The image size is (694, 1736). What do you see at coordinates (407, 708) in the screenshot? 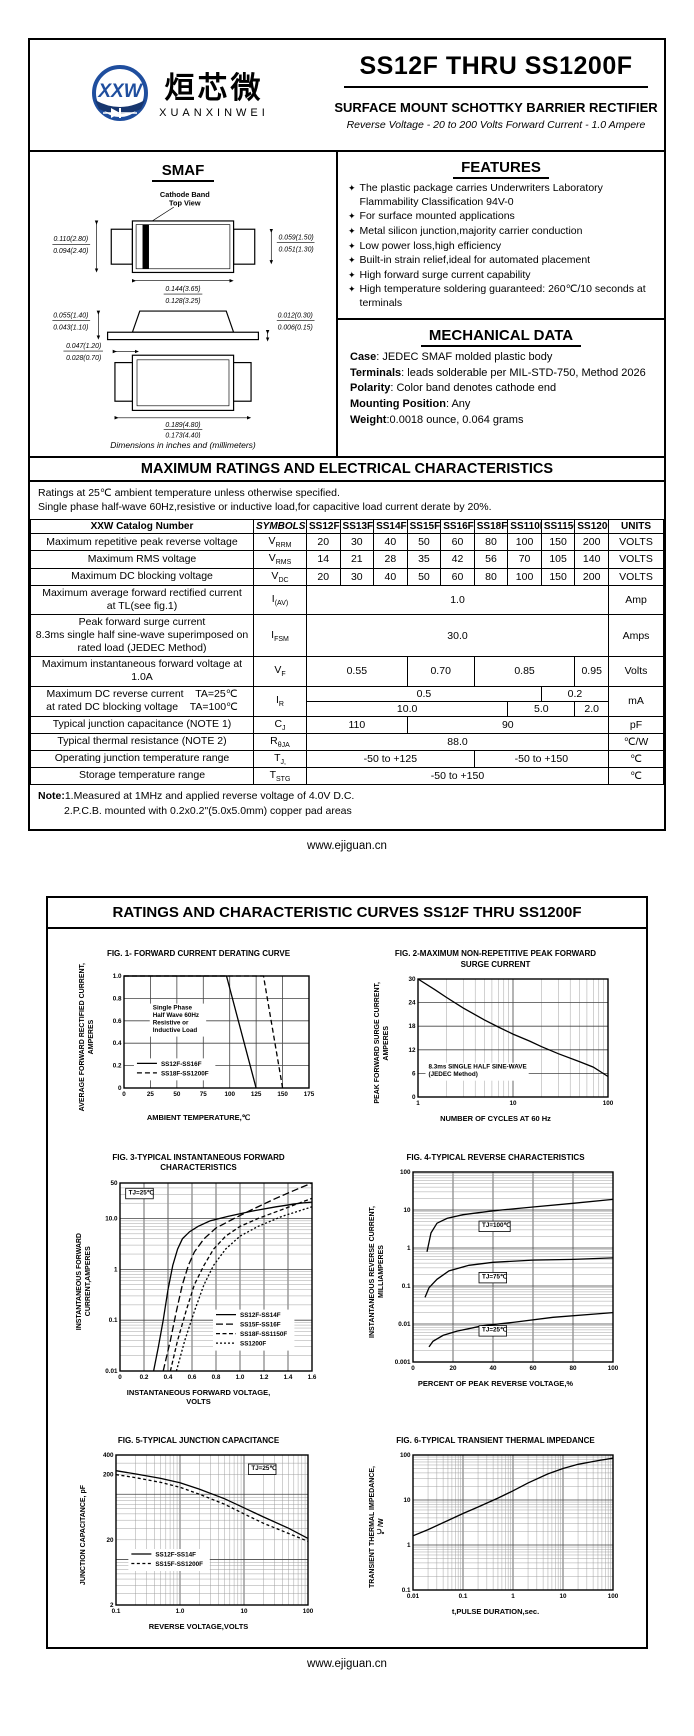
I see `value-cell: 10.0` at bounding box center [407, 708].